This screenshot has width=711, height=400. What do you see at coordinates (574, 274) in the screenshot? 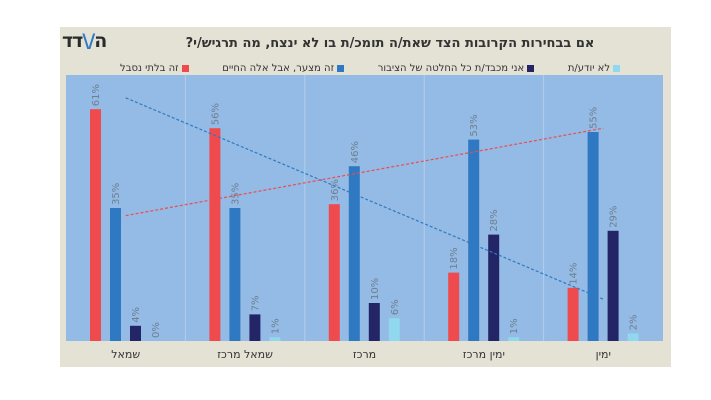
I see `data-label: 14%` at bounding box center [574, 274].